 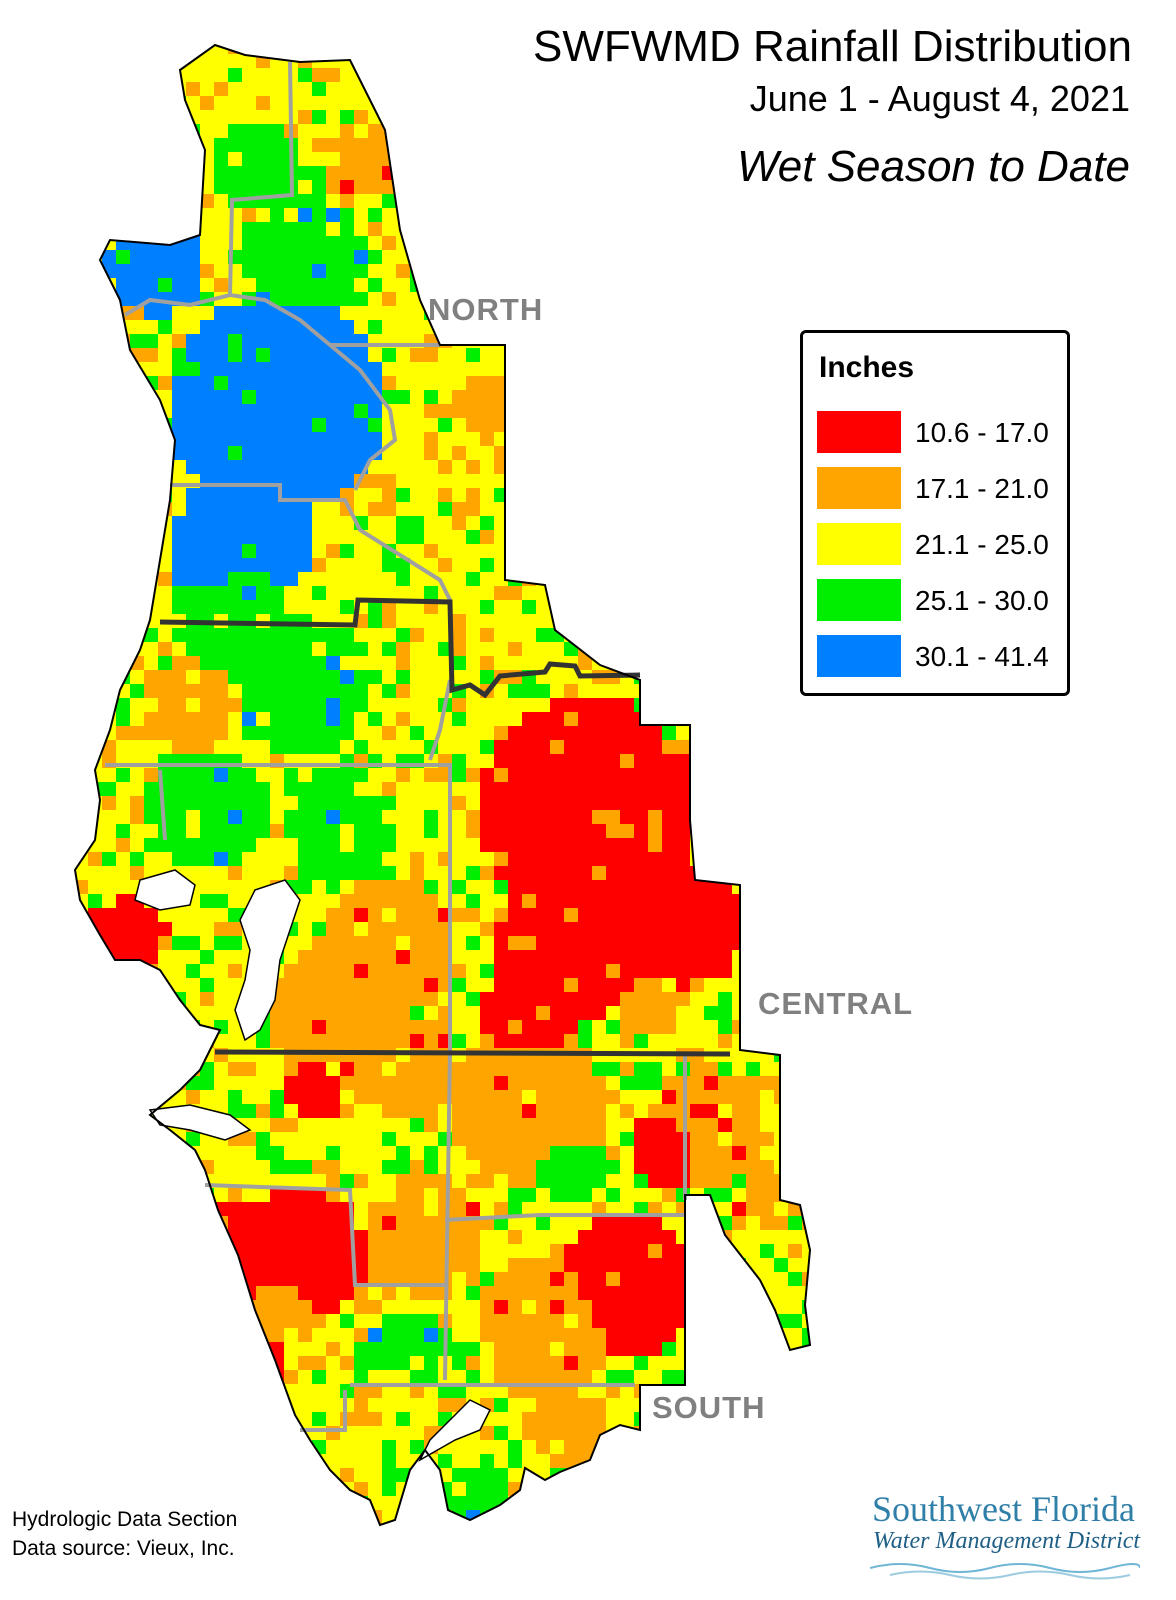 I want to click on legend-item: 25.1 - 30.0, so click(x=937, y=601).